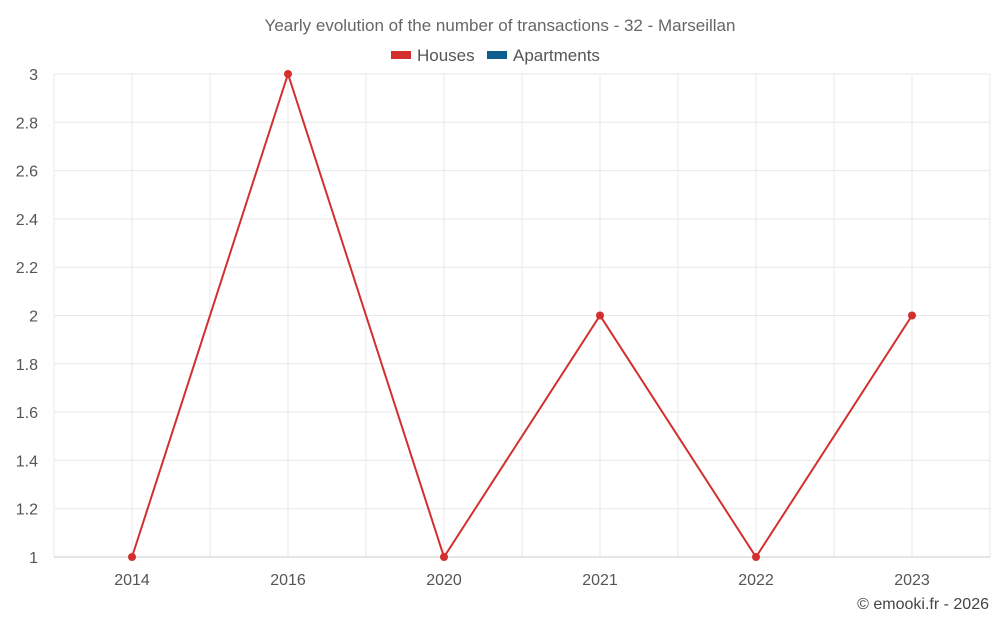 The image size is (1000, 625). Describe the element at coordinates (556, 55) in the screenshot. I see `legend-label-apartments: Apartments` at that location.